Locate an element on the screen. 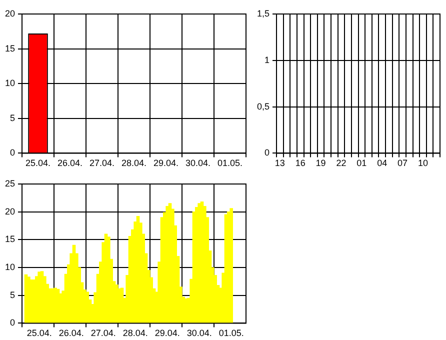 Image resolution: width=446 pixels, height=340 pixels. x-tick-label: 16 is located at coordinates (300, 163).